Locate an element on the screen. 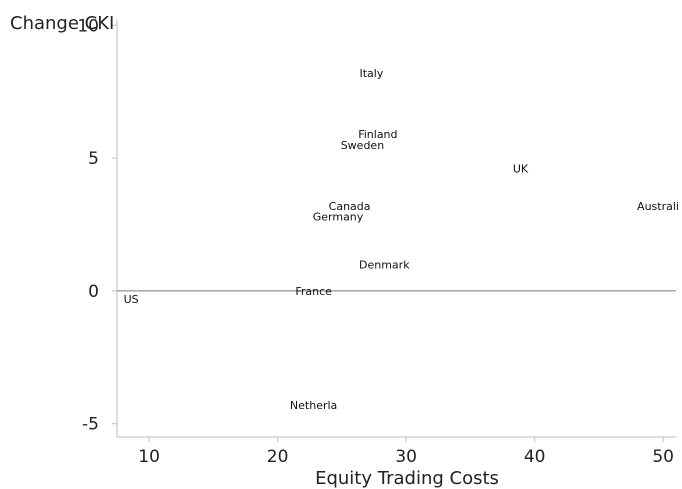 The height and width of the screenshot is (489, 682). x-tick-label: 20 is located at coordinates (278, 457).